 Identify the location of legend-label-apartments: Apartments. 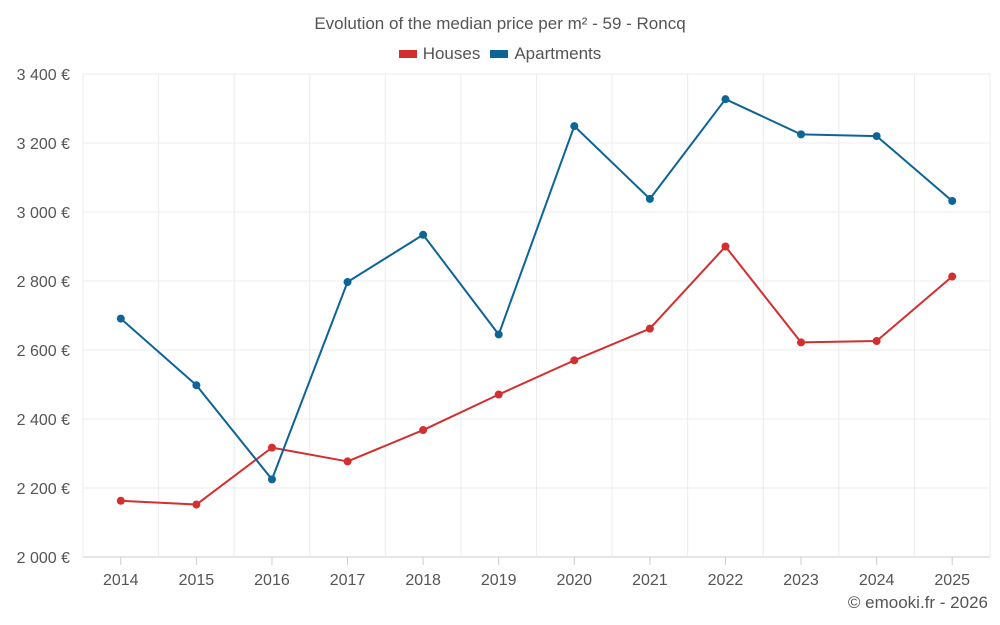
(558, 53).